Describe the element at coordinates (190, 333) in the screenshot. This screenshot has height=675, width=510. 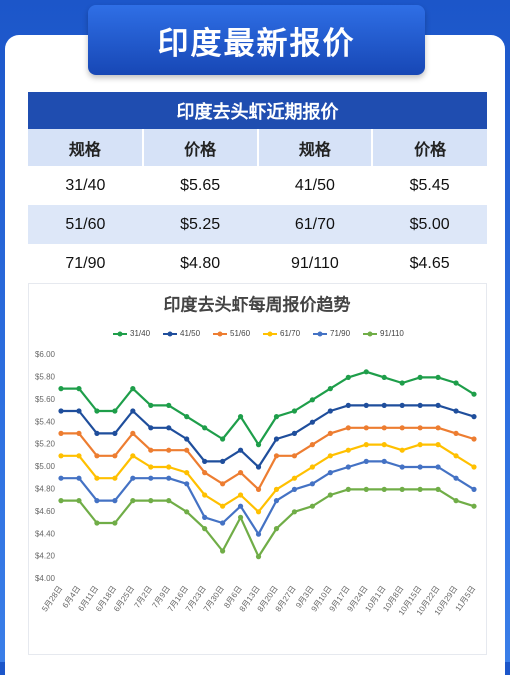
I see `legend-label: 41/50` at that location.